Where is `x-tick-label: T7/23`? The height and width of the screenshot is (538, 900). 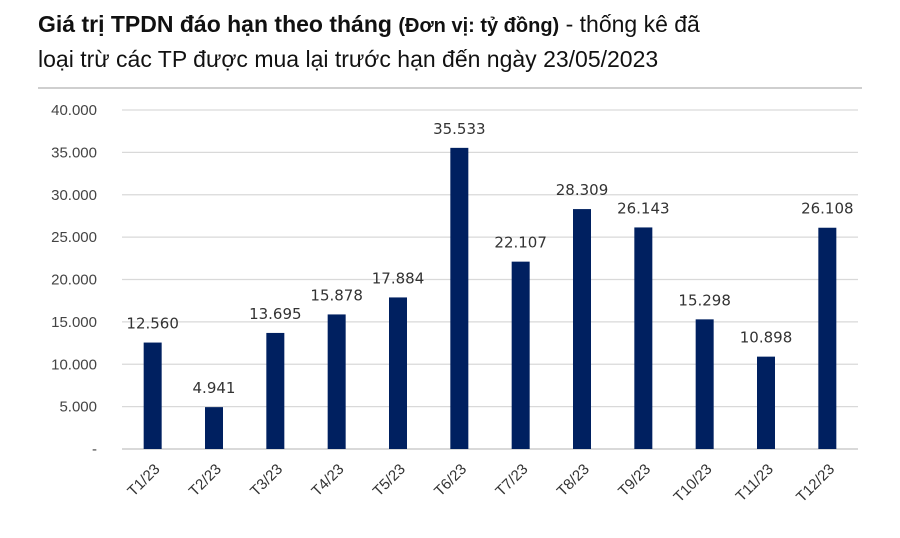
x-tick-label: T7/23 is located at coordinates (511, 480).